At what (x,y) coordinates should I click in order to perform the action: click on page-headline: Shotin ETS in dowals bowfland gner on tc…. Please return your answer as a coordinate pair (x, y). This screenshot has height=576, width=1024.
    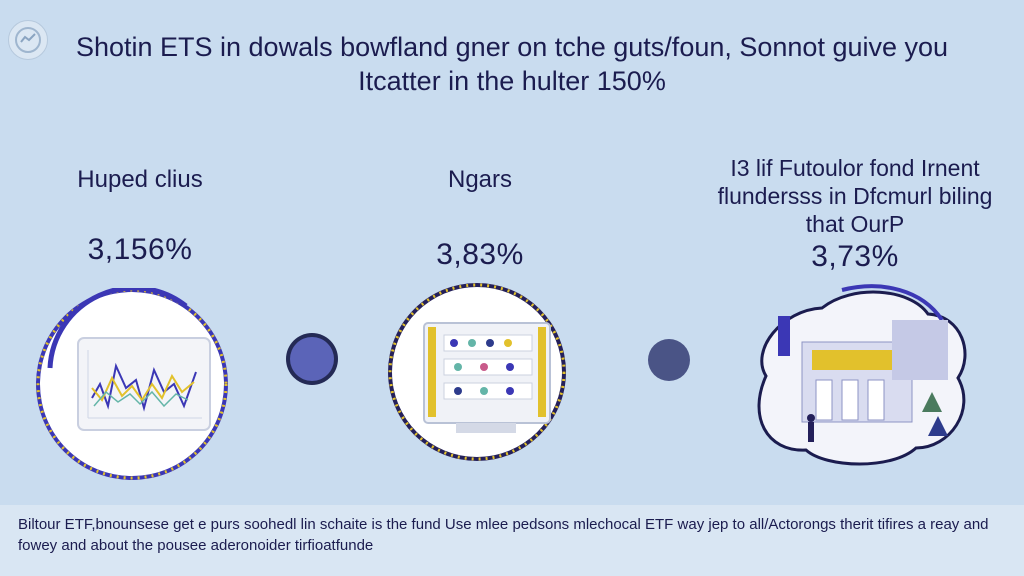
    Looking at the image, I should click on (512, 64).